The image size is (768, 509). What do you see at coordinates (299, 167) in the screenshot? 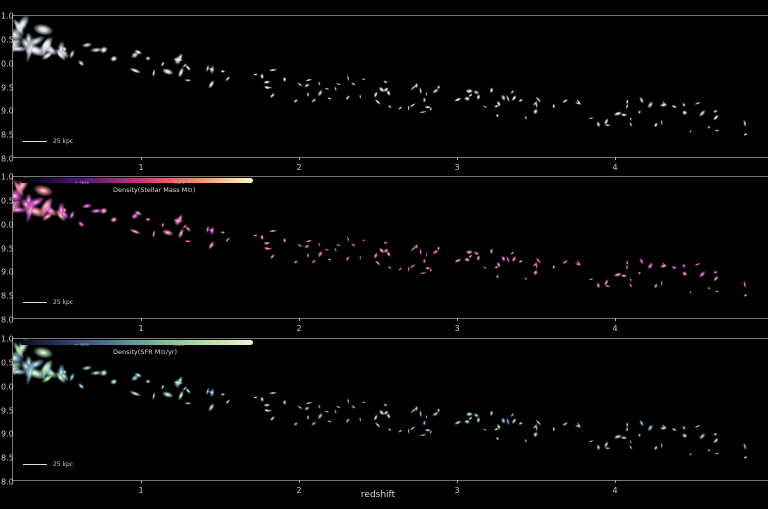
I see `x-tick-label: 2` at bounding box center [299, 167].